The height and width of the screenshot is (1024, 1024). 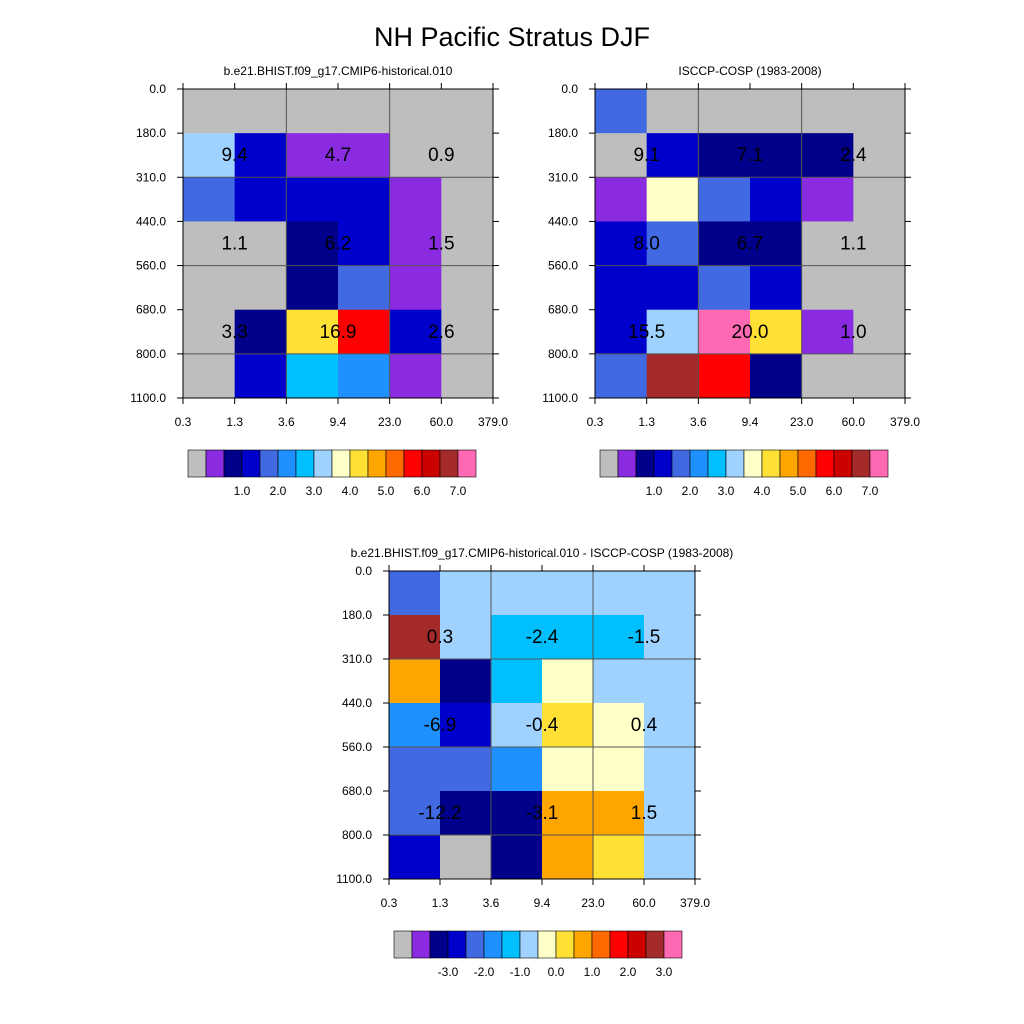 What do you see at coordinates (441, 244) in the screenshot?
I see `box-value-label: 1.5` at bounding box center [441, 244].